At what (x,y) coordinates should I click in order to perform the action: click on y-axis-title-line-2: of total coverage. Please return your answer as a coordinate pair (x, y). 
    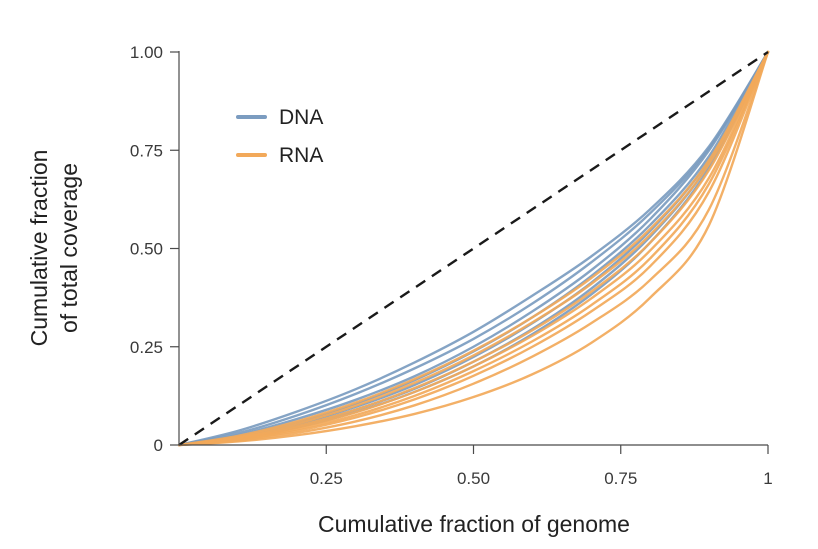
    Looking at the image, I should click on (69, 248).